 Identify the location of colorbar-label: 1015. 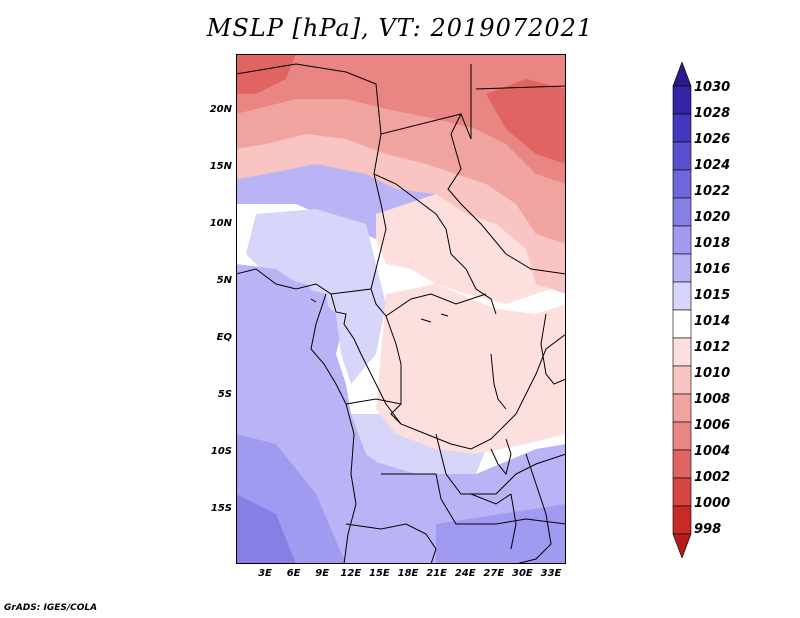
(712, 295).